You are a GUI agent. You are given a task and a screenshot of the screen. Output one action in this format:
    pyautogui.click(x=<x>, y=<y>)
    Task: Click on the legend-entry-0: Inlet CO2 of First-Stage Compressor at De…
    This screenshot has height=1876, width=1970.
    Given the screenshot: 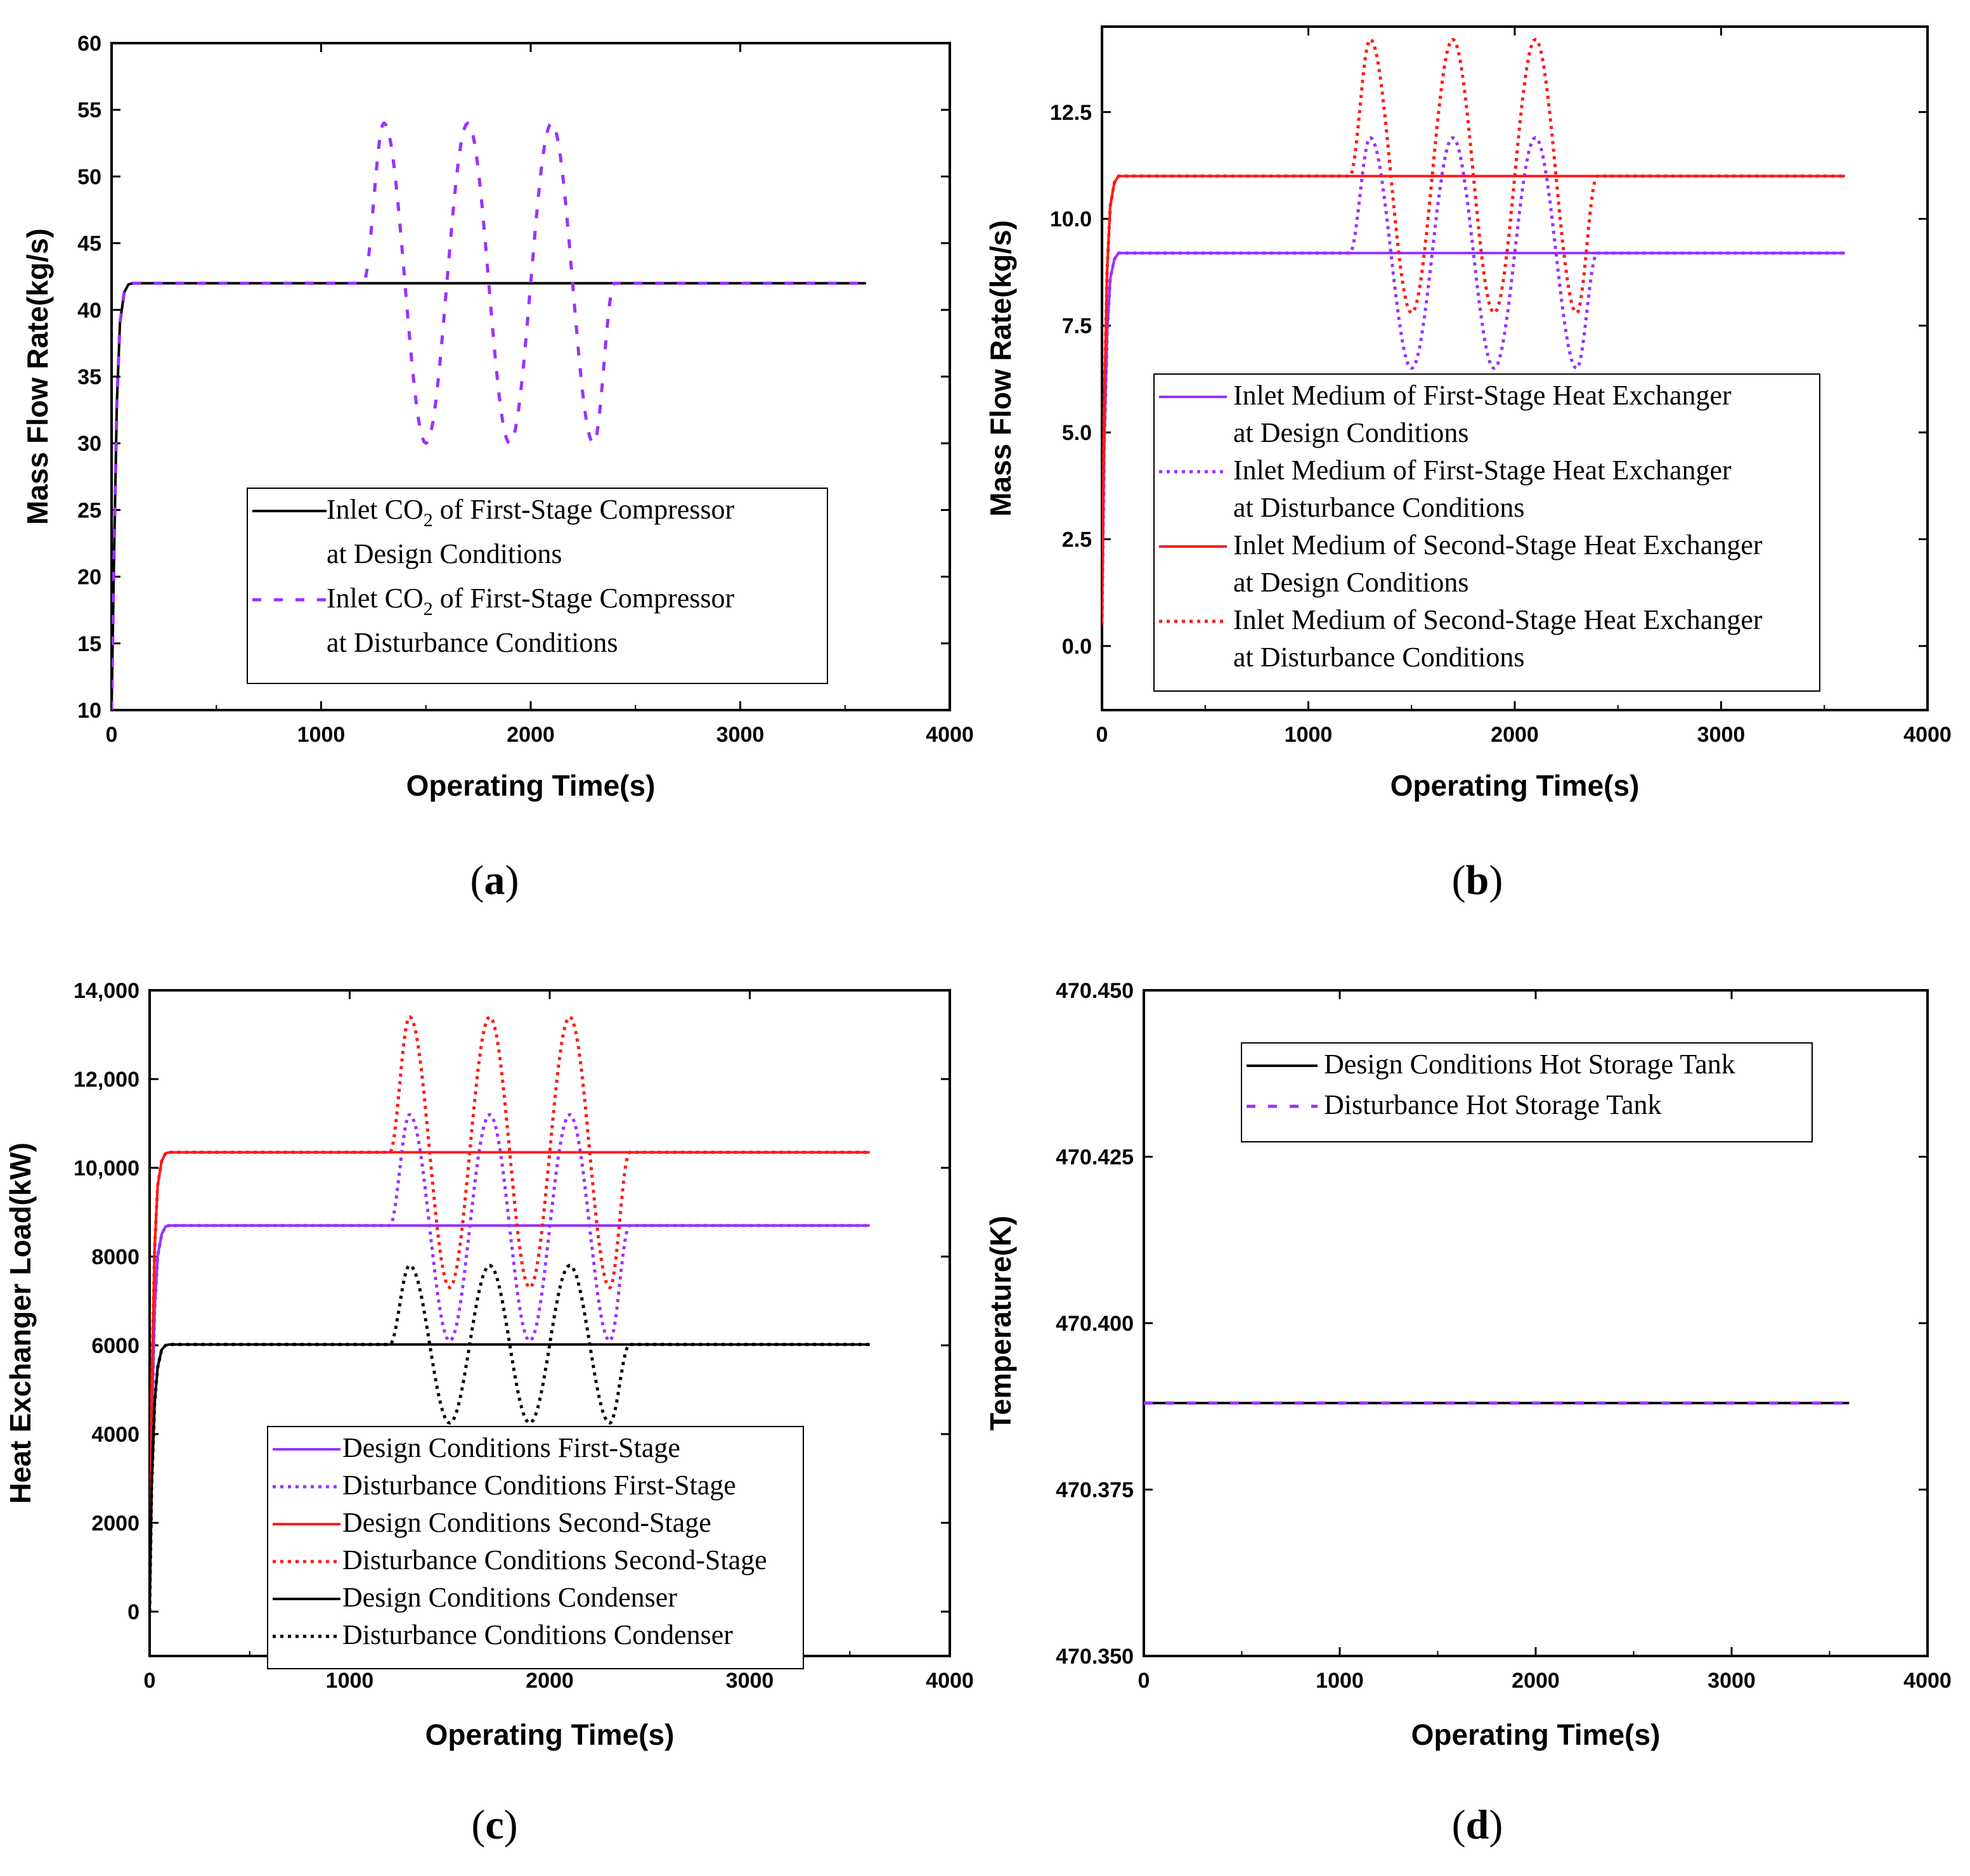 What is the action you would take?
    pyautogui.click(x=531, y=531)
    